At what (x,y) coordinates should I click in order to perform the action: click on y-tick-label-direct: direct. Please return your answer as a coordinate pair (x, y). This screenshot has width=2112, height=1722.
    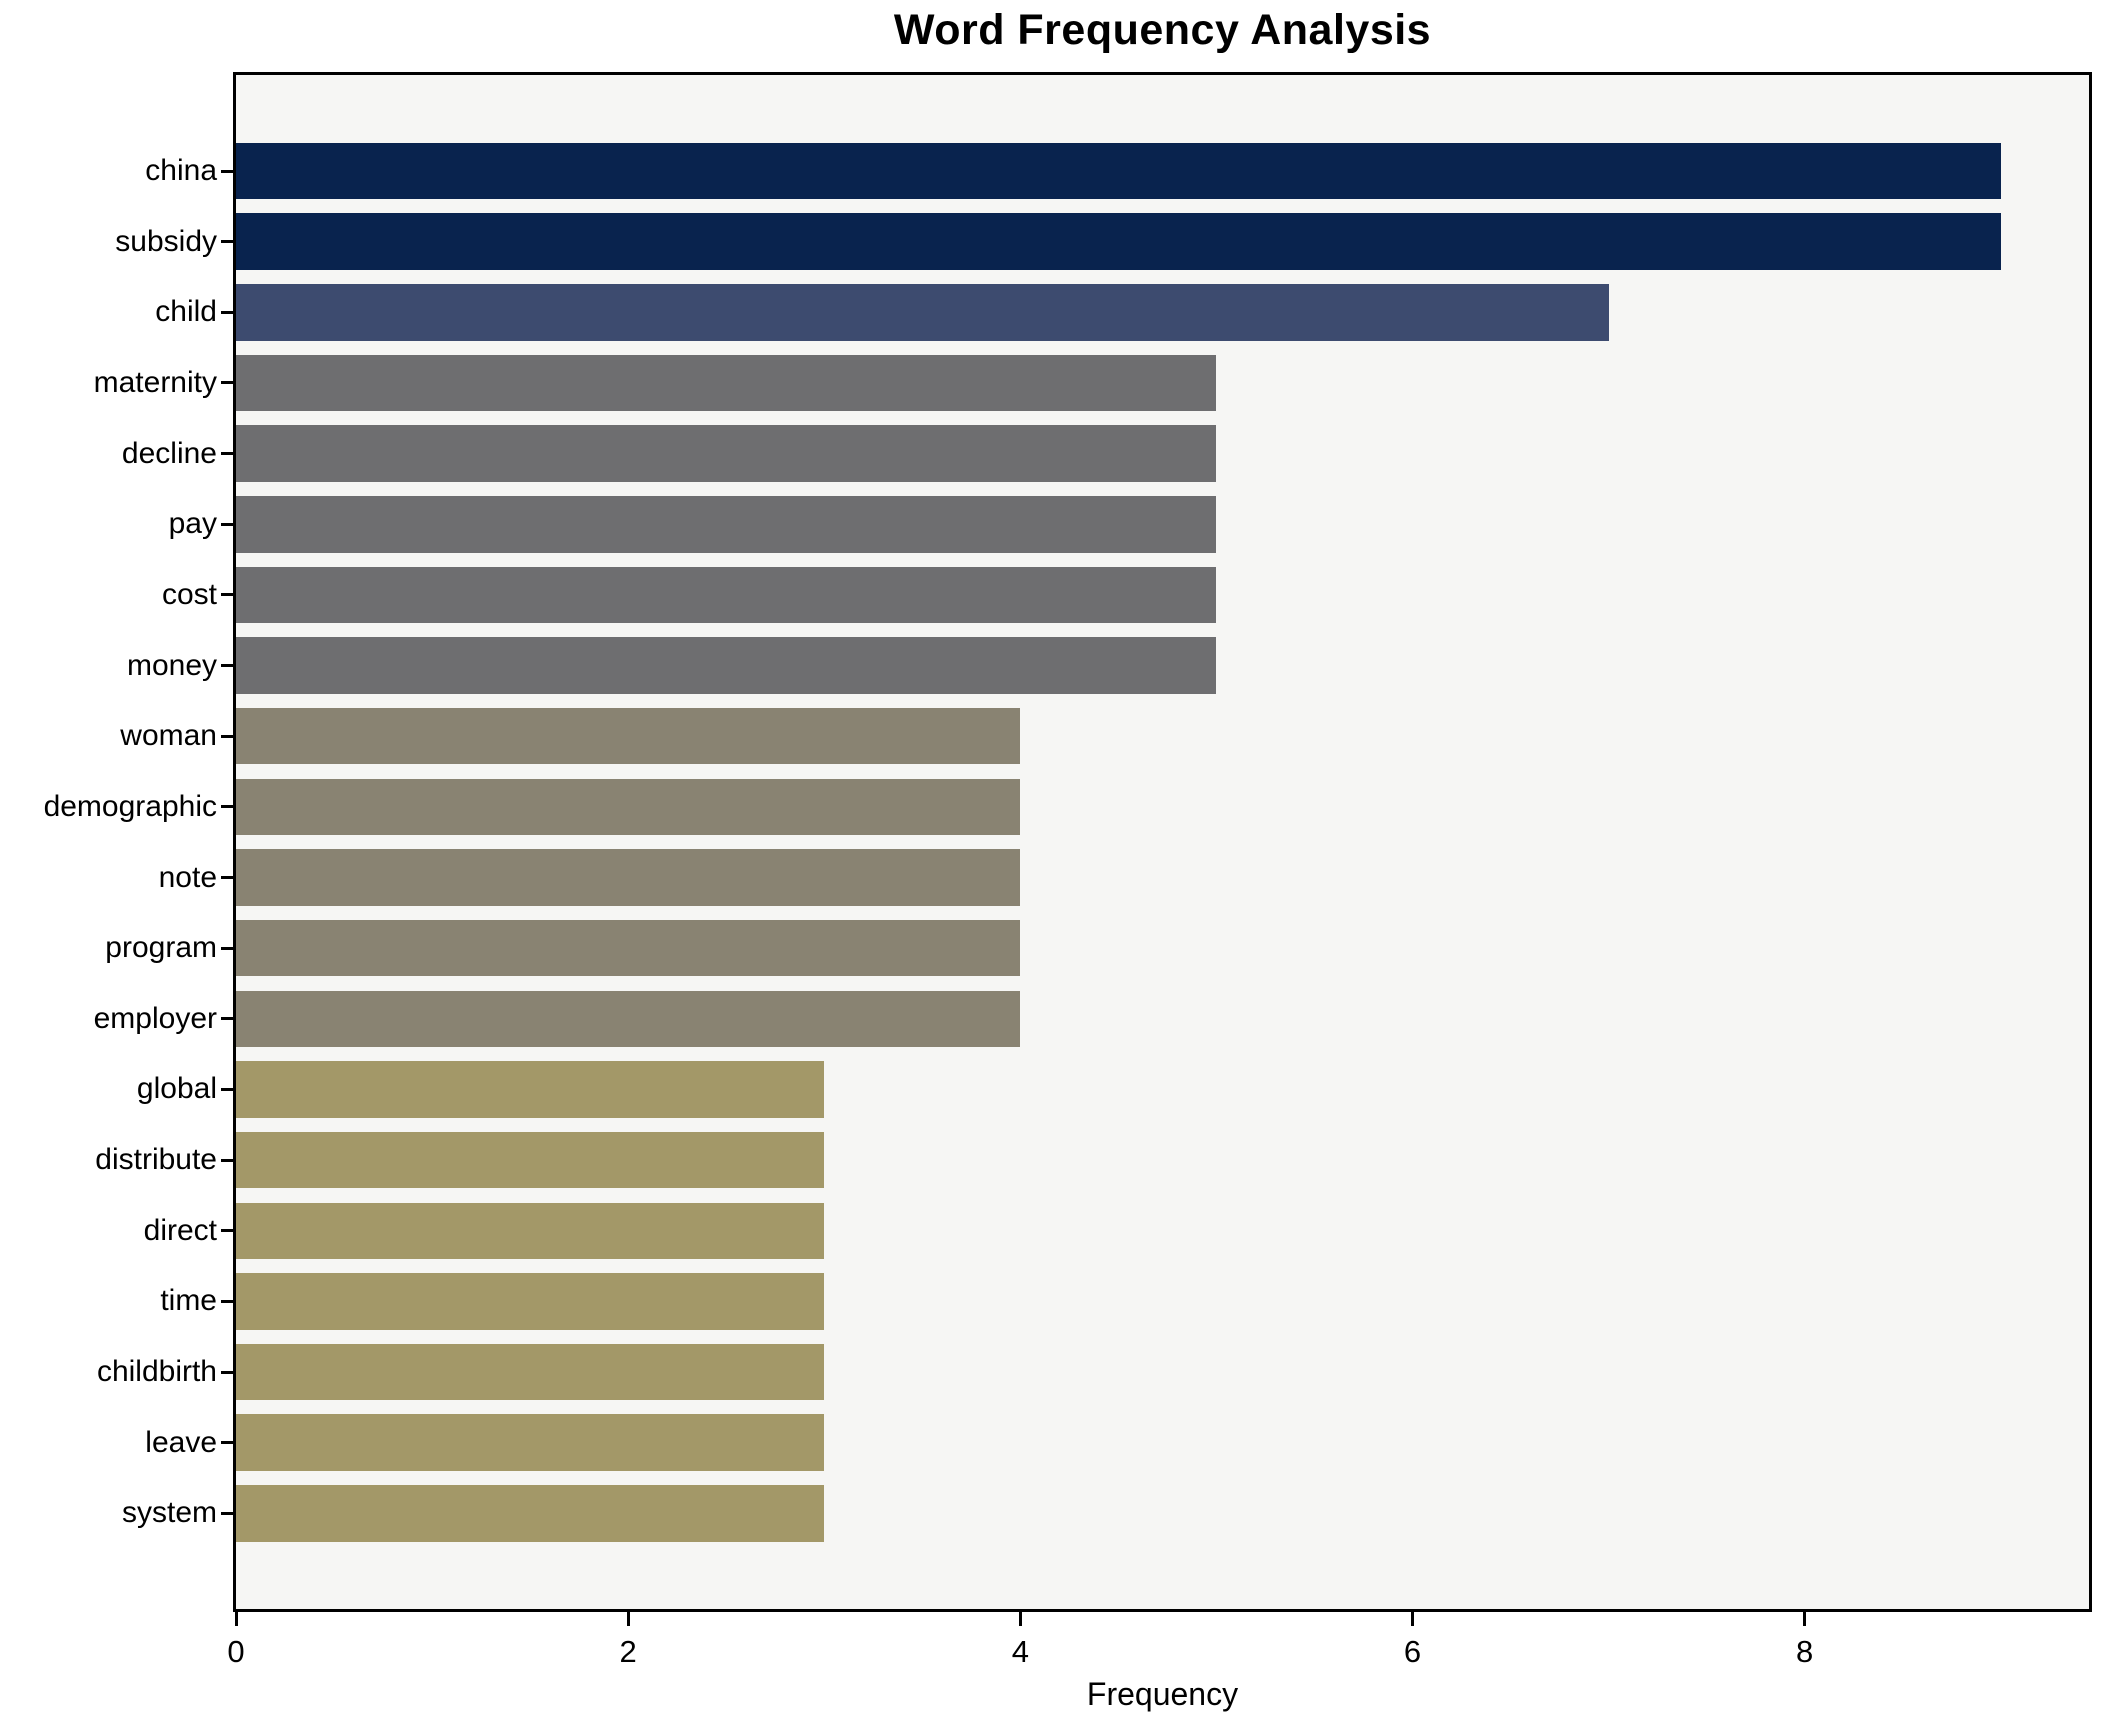
    Looking at the image, I should click on (180, 1230).